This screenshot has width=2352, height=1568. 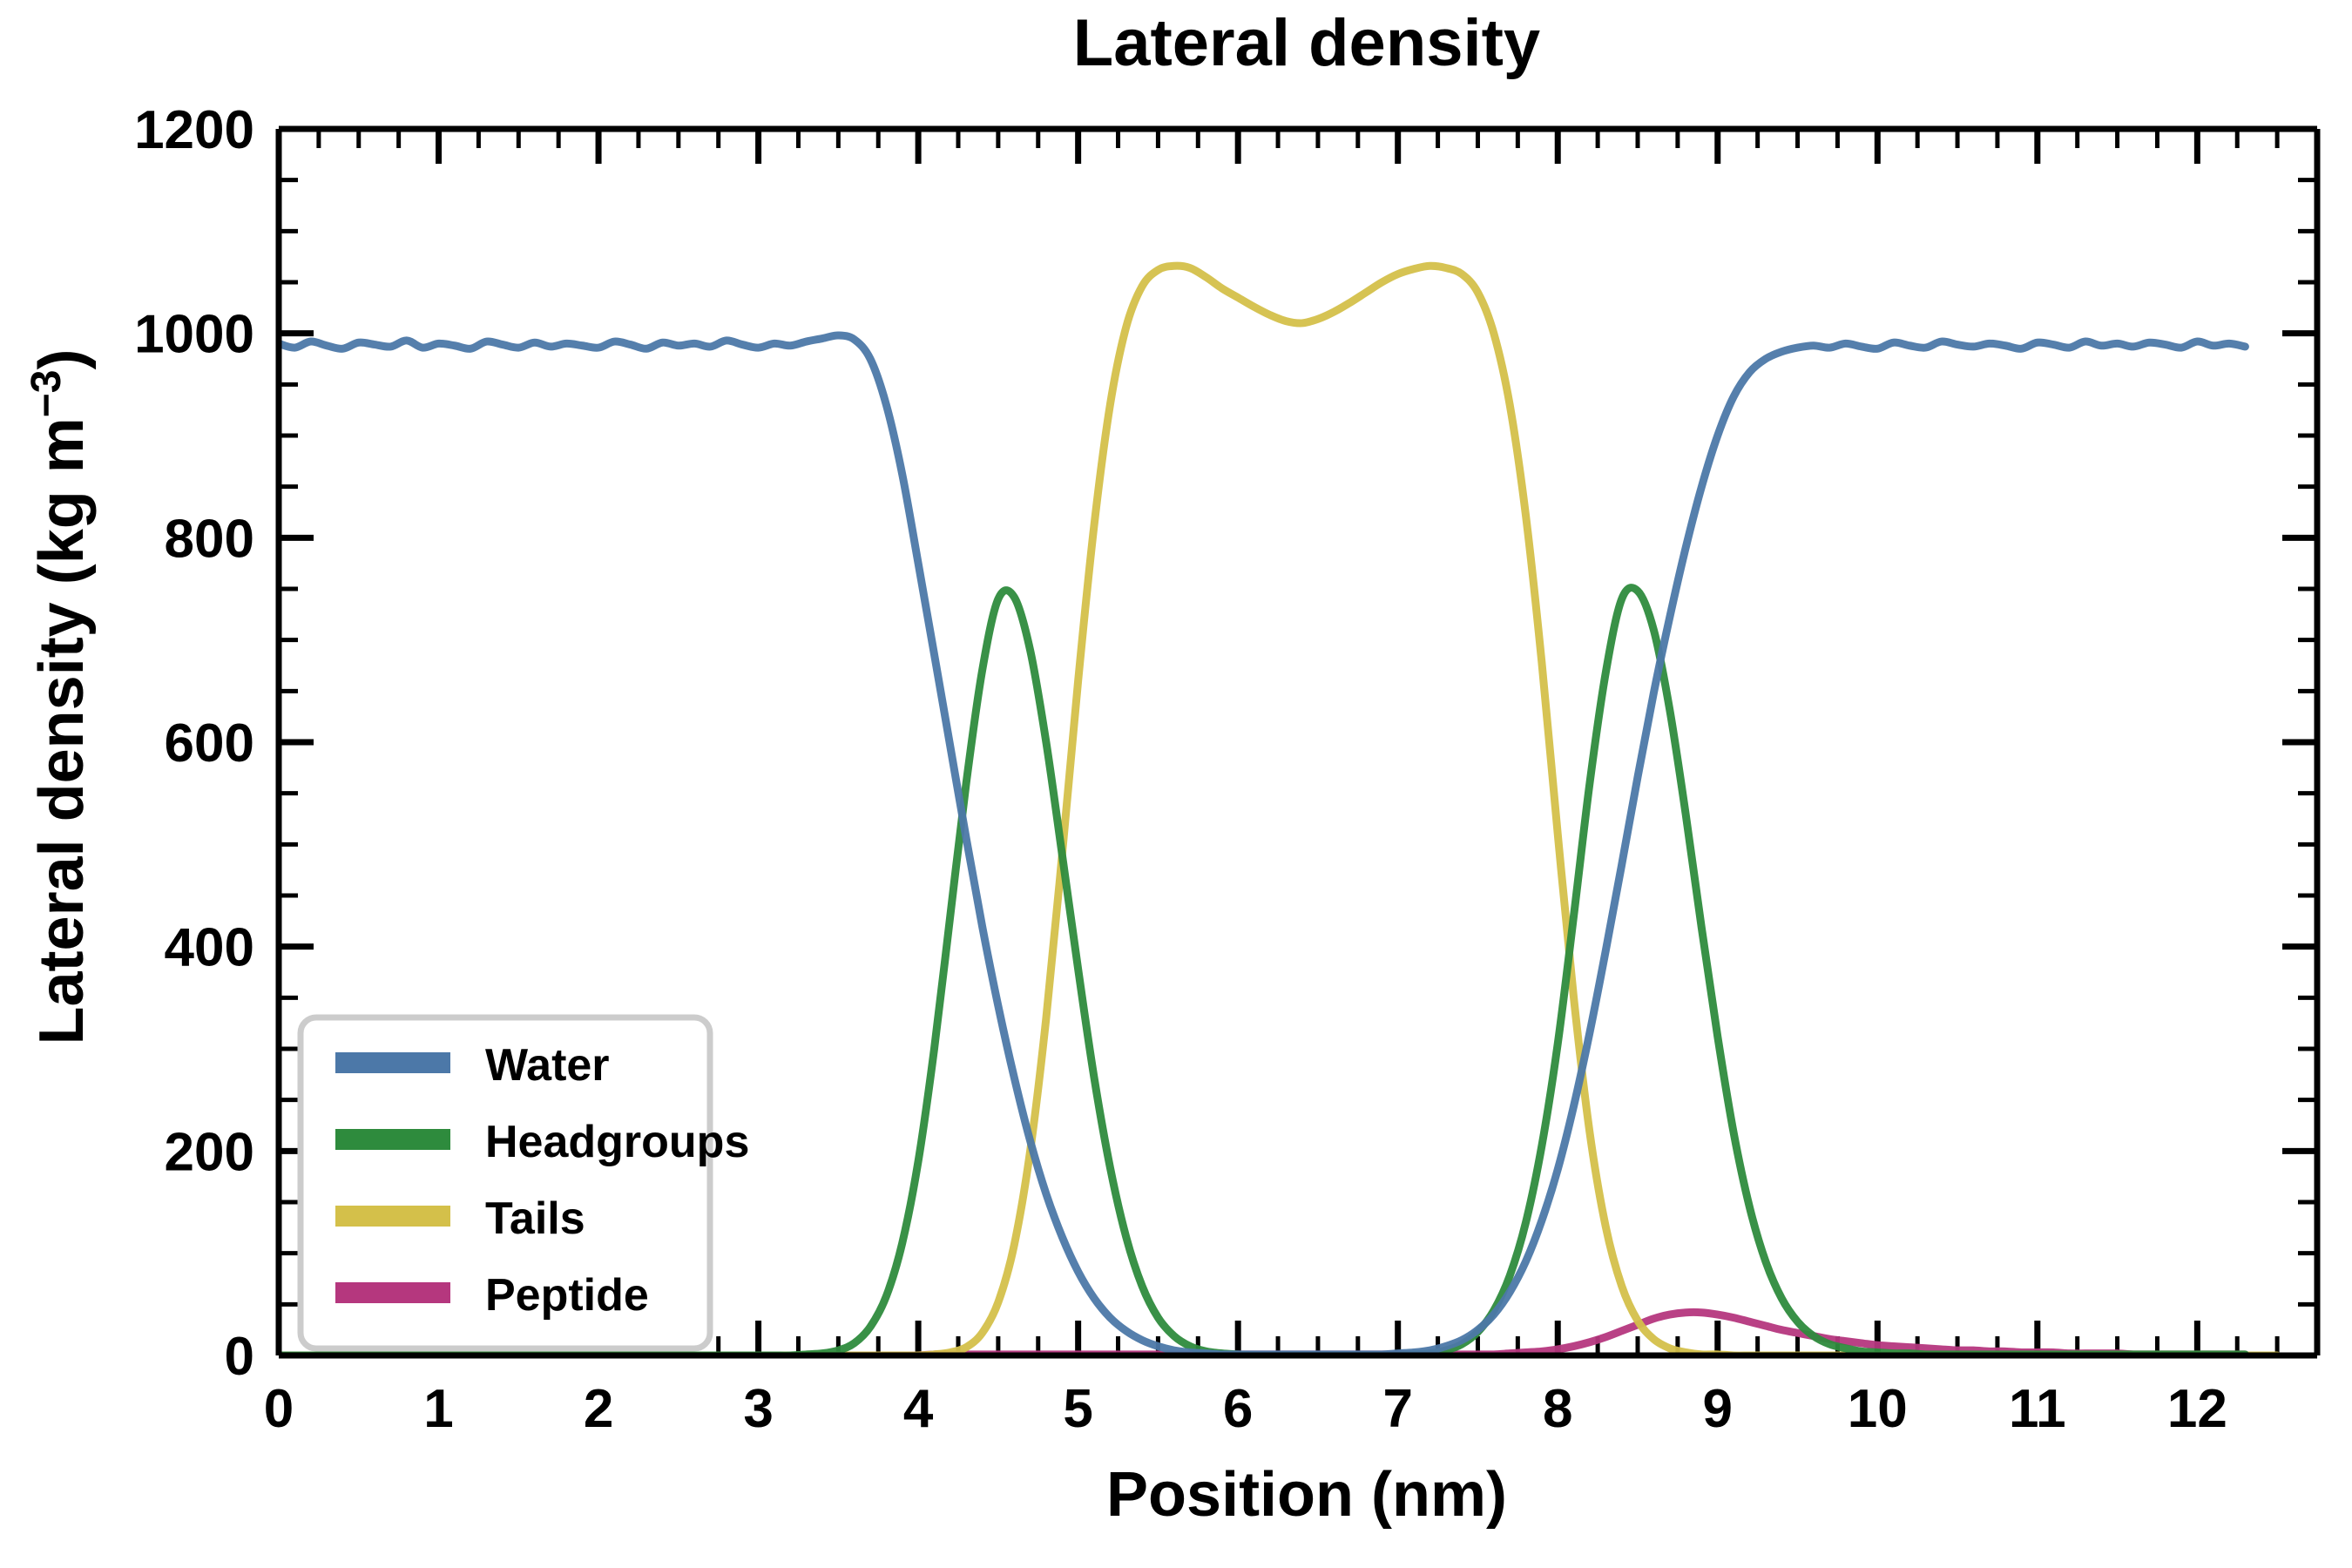 What do you see at coordinates (279, 1409) in the screenshot?
I see `x-tick-label: 0` at bounding box center [279, 1409].